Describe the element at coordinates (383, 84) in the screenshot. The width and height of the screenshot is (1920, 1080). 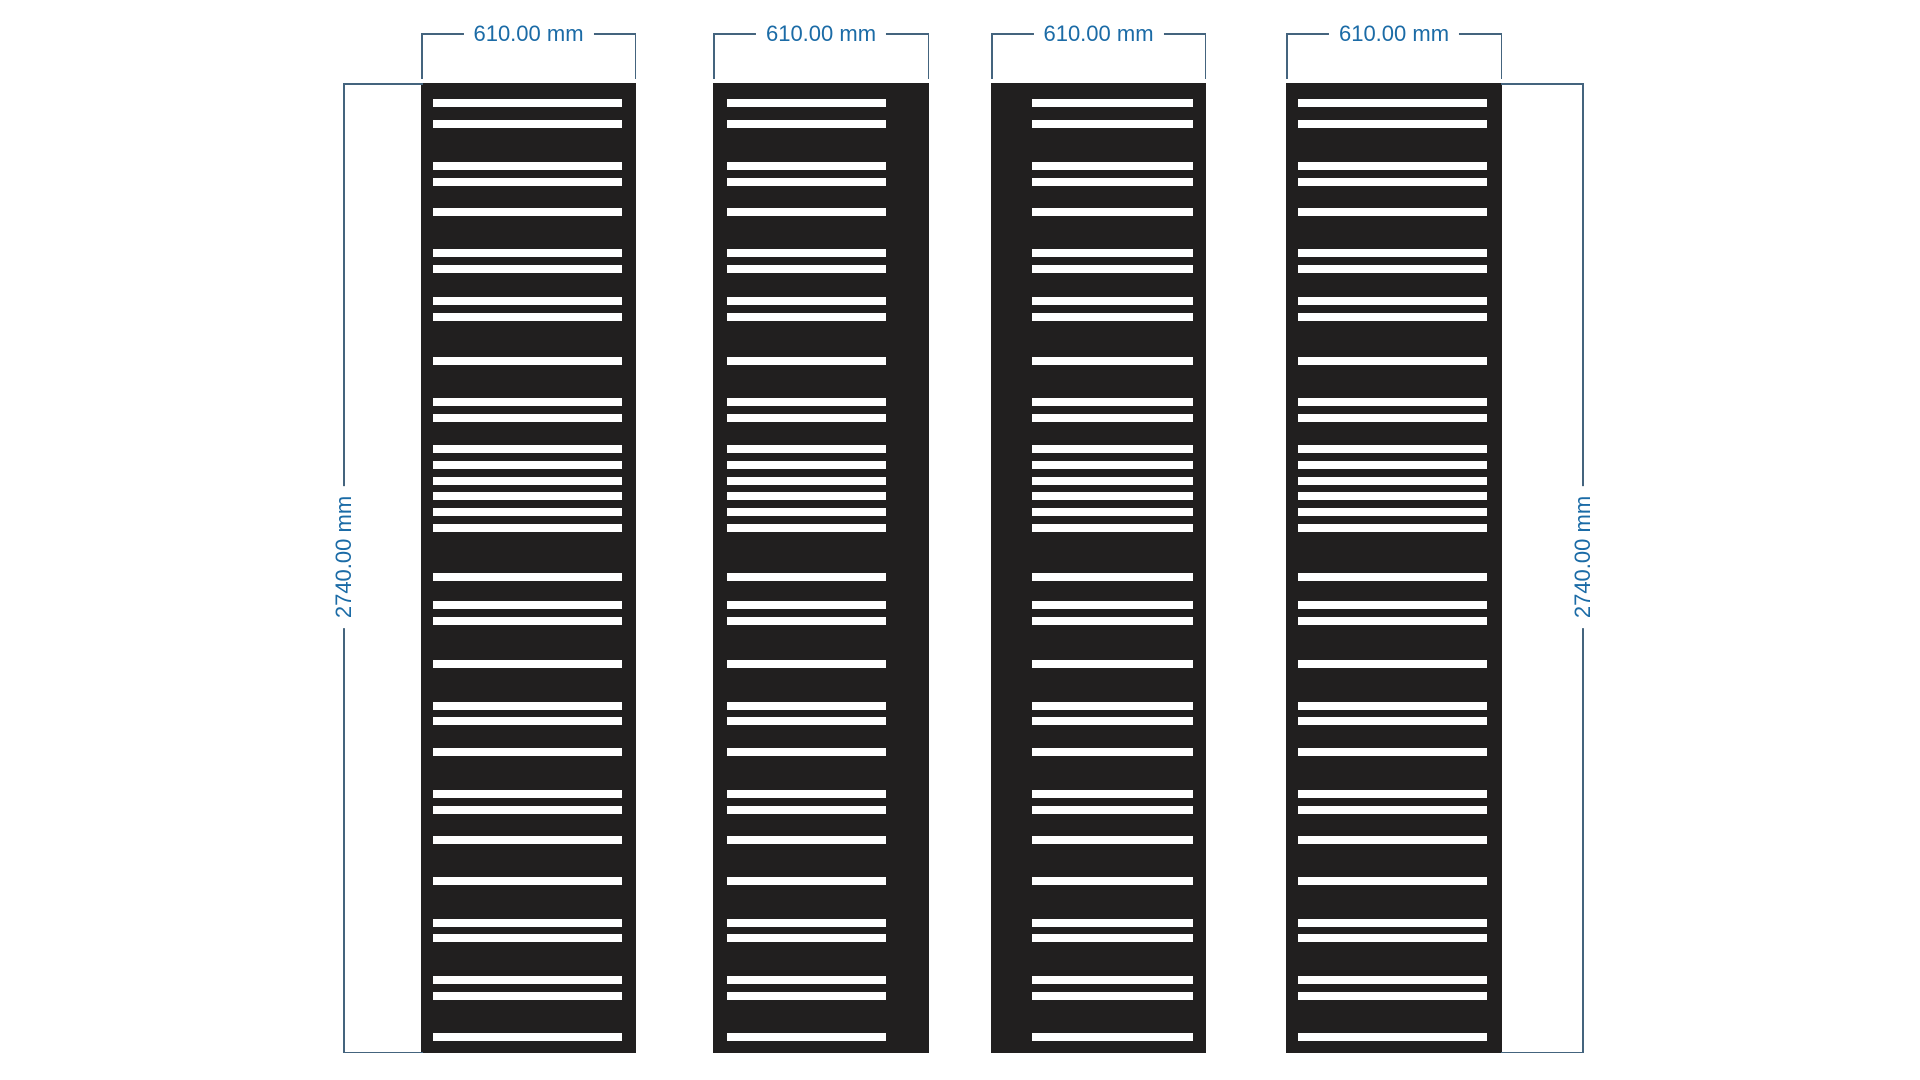
I see `left-height-dim-ext-top` at that location.